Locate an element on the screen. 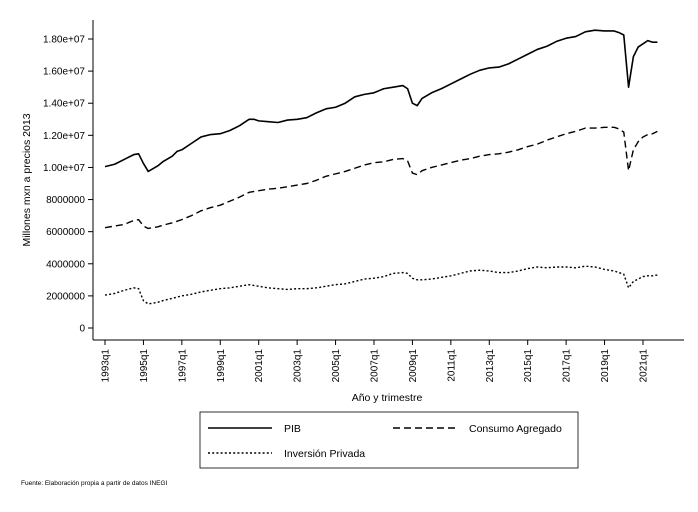  x-tick-label: 1993q1 is located at coordinates (106, 366).